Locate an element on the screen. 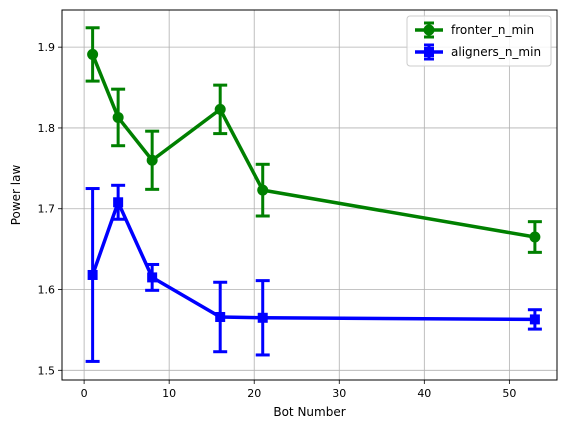 The image size is (567, 432). legend-label: aligners_n_min is located at coordinates (496, 52).